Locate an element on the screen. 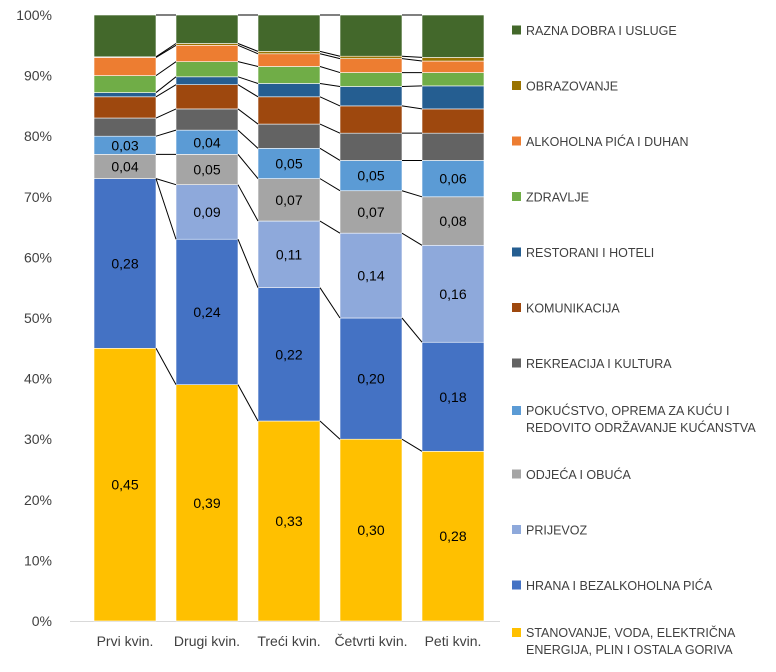 Image resolution: width=776 pixels, height=672 pixels. data-label: 0,39 is located at coordinates (206, 503).